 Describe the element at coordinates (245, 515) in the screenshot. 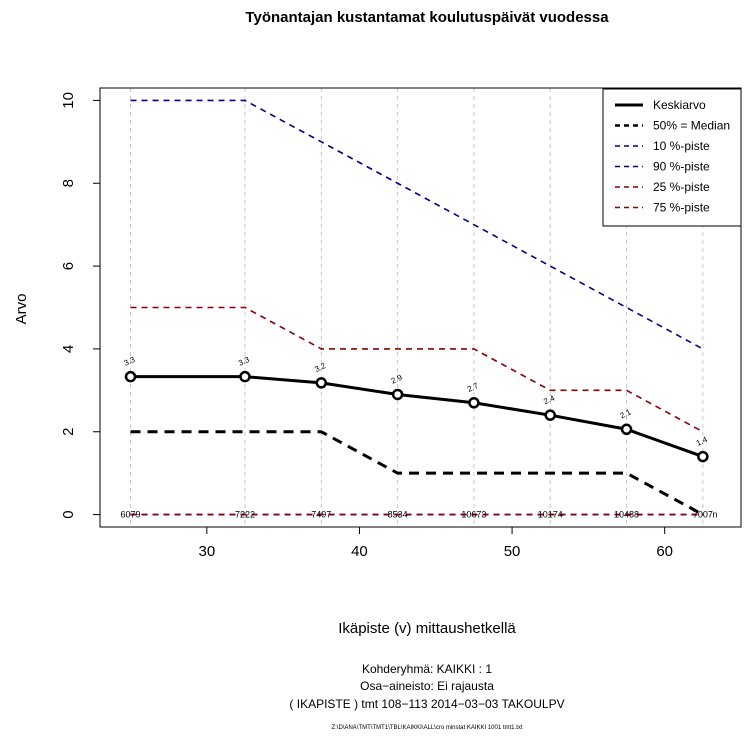

I see `count-label-1: 7222` at that location.